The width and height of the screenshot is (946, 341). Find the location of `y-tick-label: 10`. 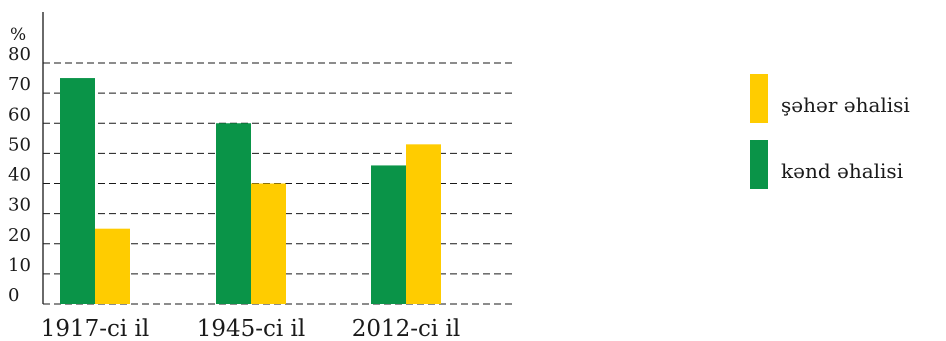

y-tick-label: 10 is located at coordinates (19, 265).